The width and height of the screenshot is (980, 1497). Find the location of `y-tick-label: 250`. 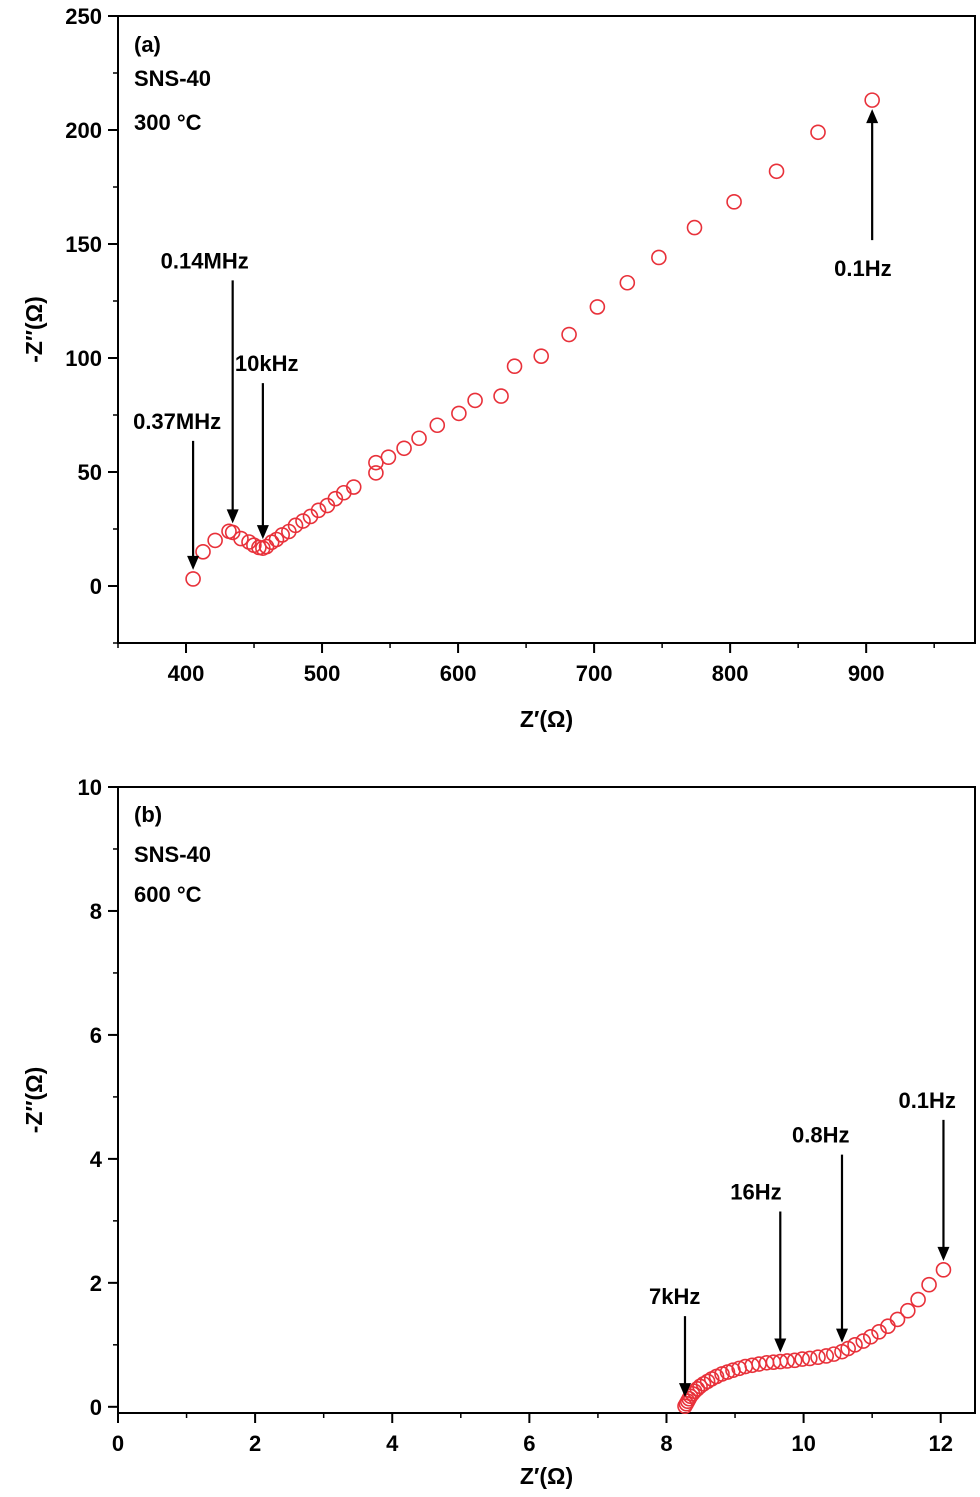

y-tick-label: 250 is located at coordinates (83, 16).